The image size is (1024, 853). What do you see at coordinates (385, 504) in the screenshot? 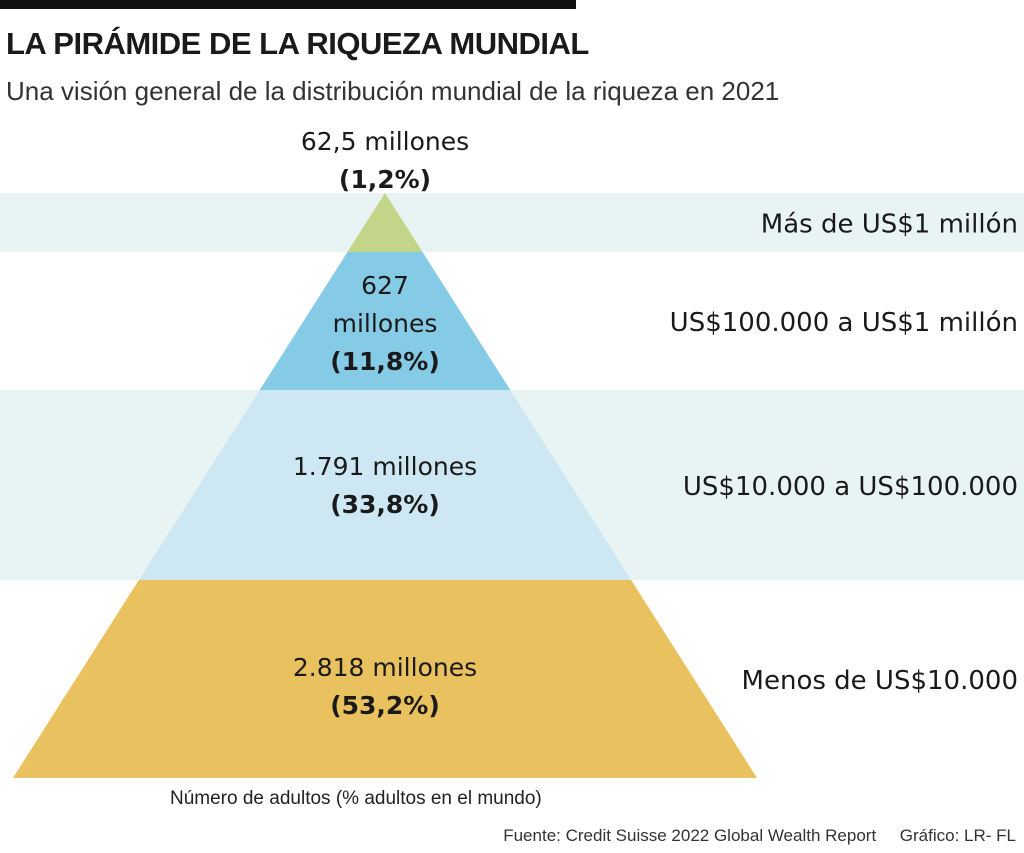
I see `percent-label: (33,8%)` at bounding box center [385, 504].